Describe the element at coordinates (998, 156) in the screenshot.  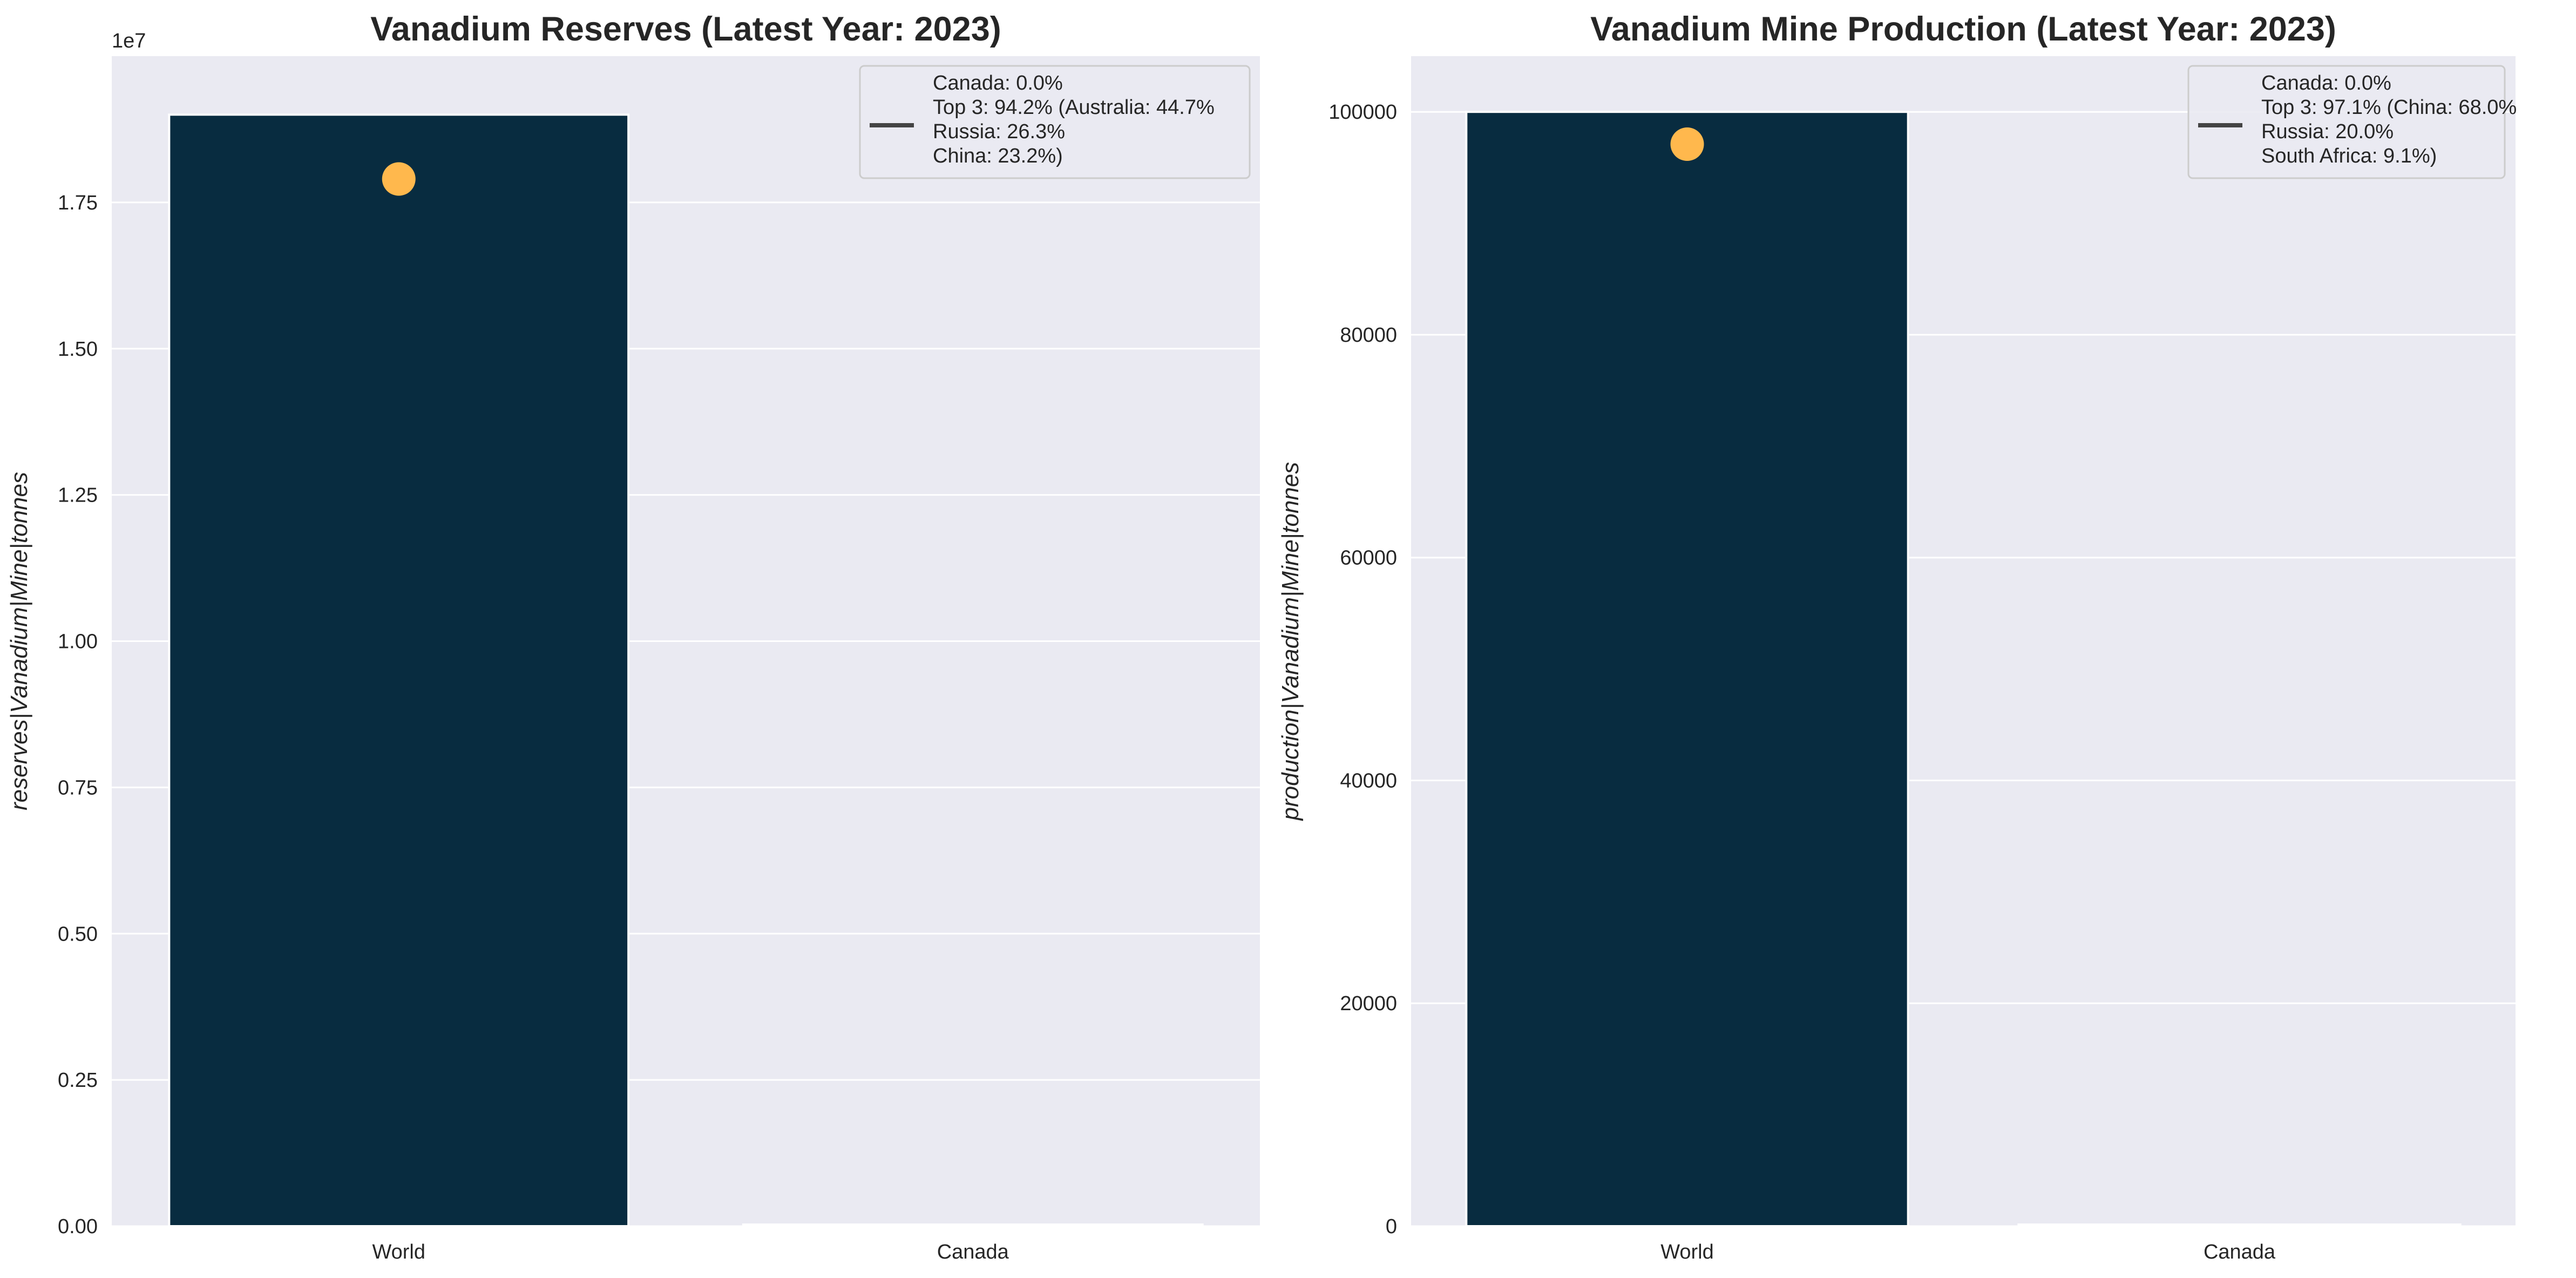
I see `legend-entry: China: 23.2%)` at that location.